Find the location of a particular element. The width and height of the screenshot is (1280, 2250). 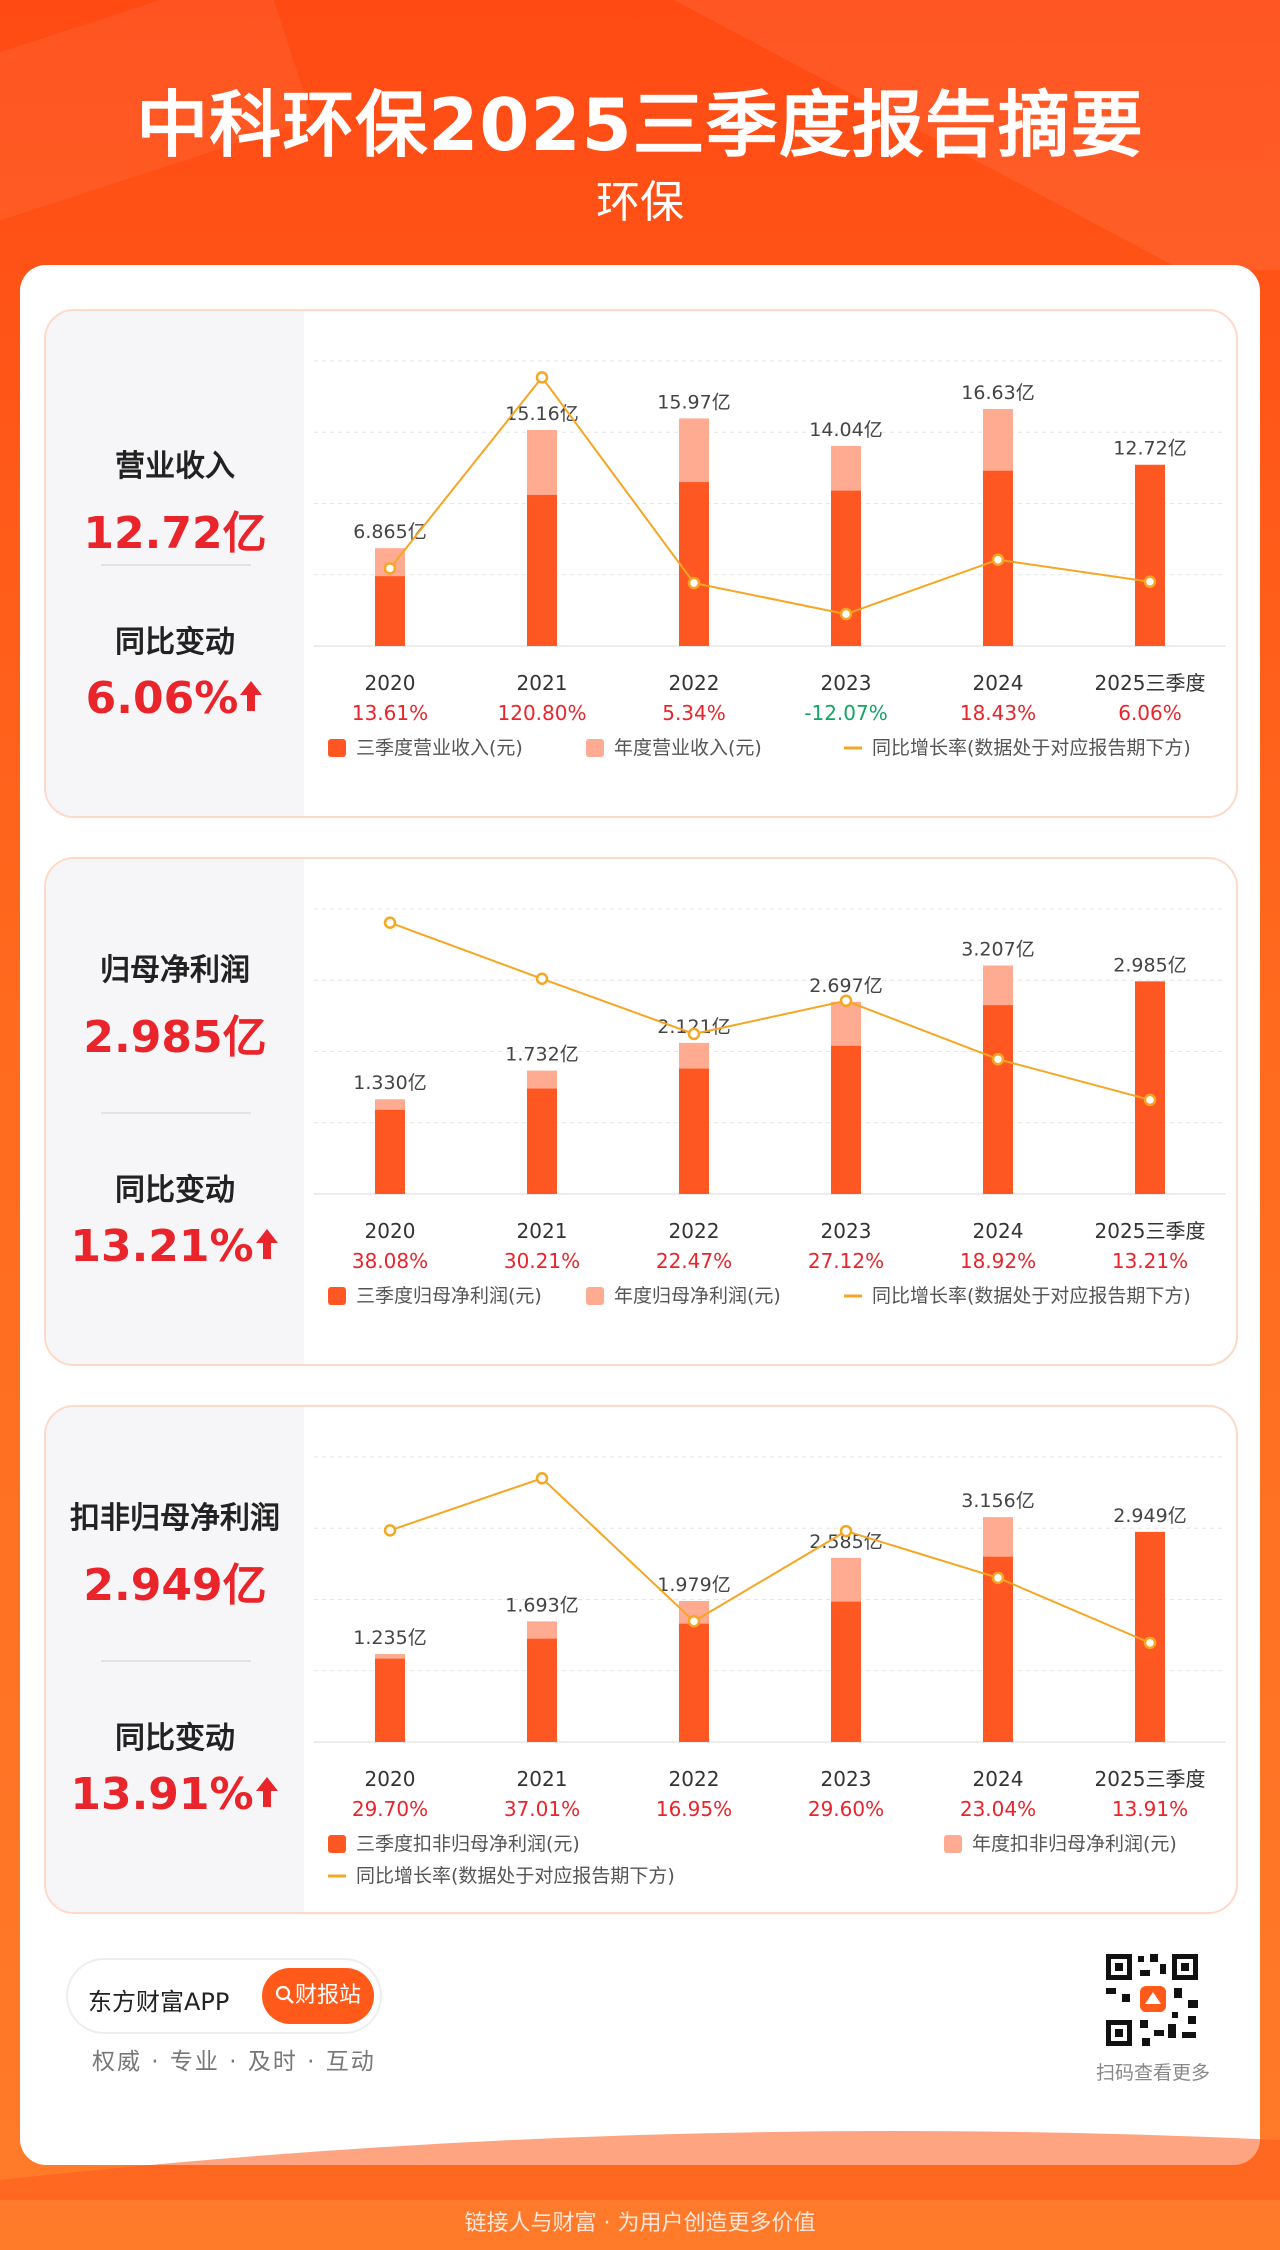

footer-wave is located at coordinates (640, 2165).